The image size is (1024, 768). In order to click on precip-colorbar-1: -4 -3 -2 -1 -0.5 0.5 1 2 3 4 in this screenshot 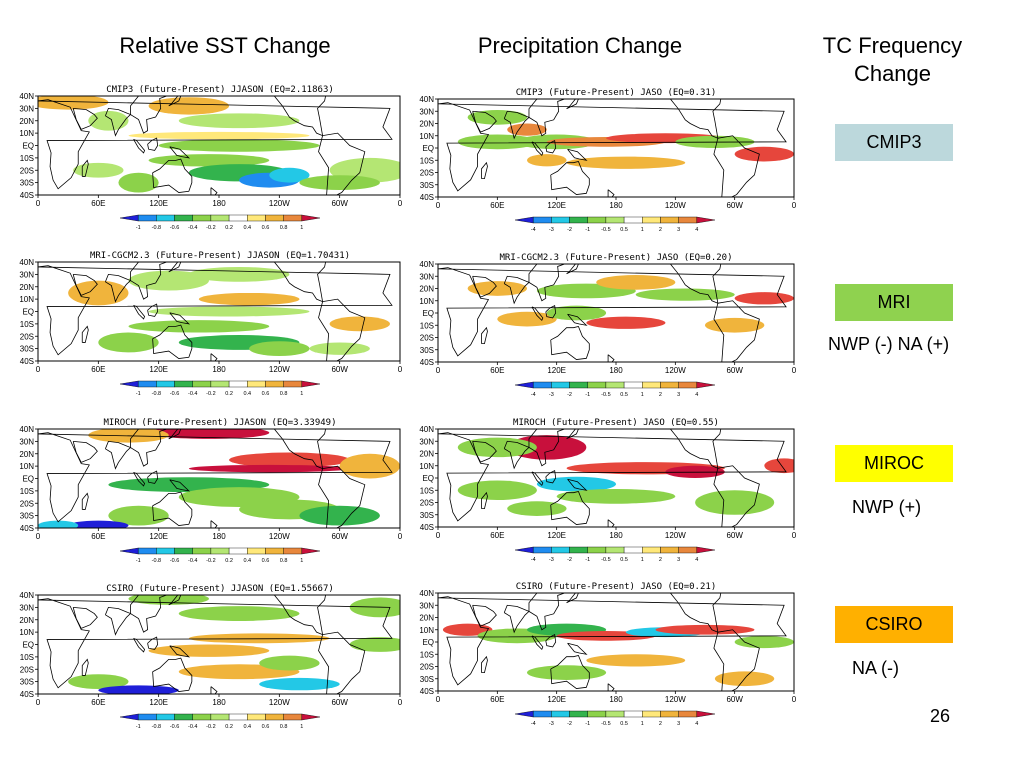, I will do `click(615, 224)`.